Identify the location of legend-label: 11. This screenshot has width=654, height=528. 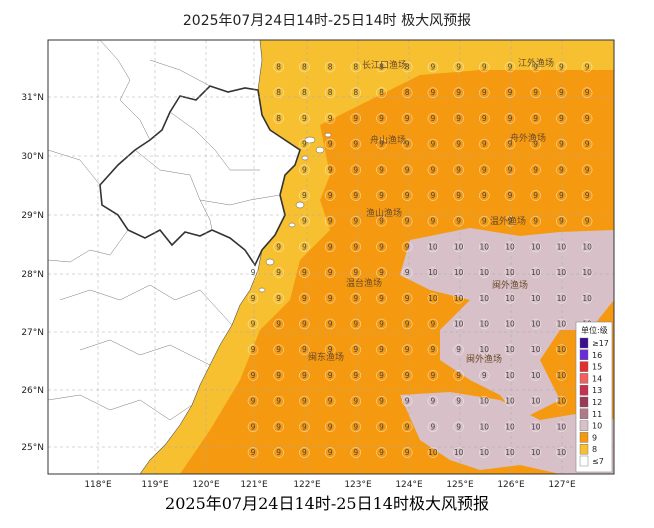
(597, 414).